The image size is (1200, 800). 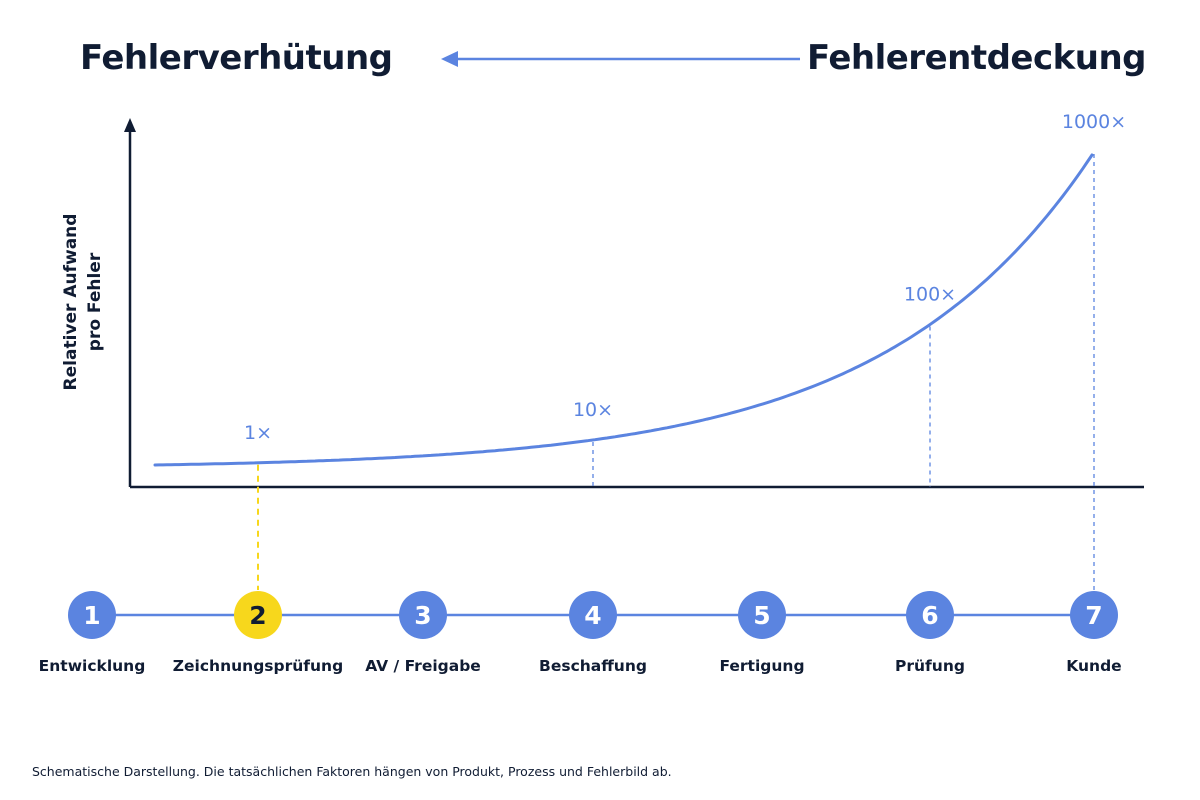 What do you see at coordinates (449, 59) in the screenshot?
I see `direction-arrow-head-icon` at bounding box center [449, 59].